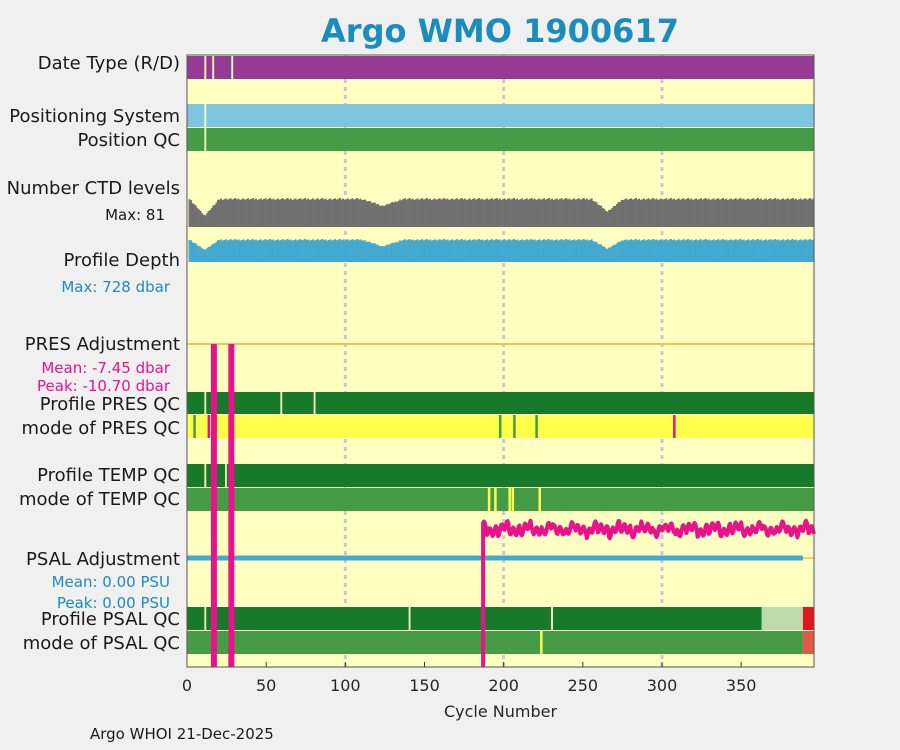 The image size is (900, 750). Describe the element at coordinates (187, 685) in the screenshot. I see `x-tick-label-0: 0` at that location.